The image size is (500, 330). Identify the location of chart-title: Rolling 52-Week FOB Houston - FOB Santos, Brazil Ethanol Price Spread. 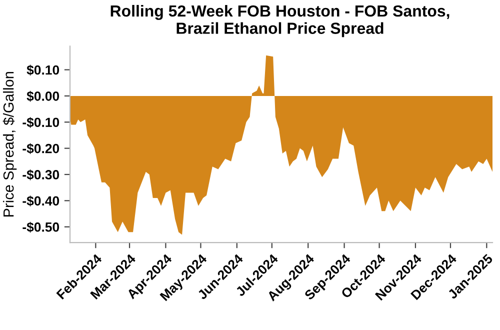
(280, 21).